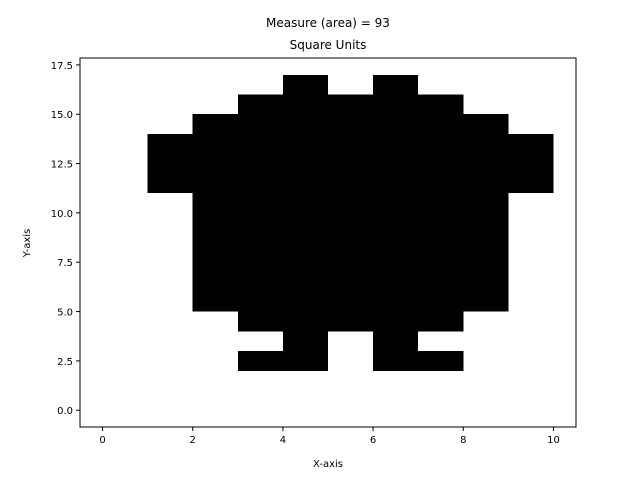  What do you see at coordinates (193, 440) in the screenshot?
I see `x-tick-label: 2` at bounding box center [193, 440].